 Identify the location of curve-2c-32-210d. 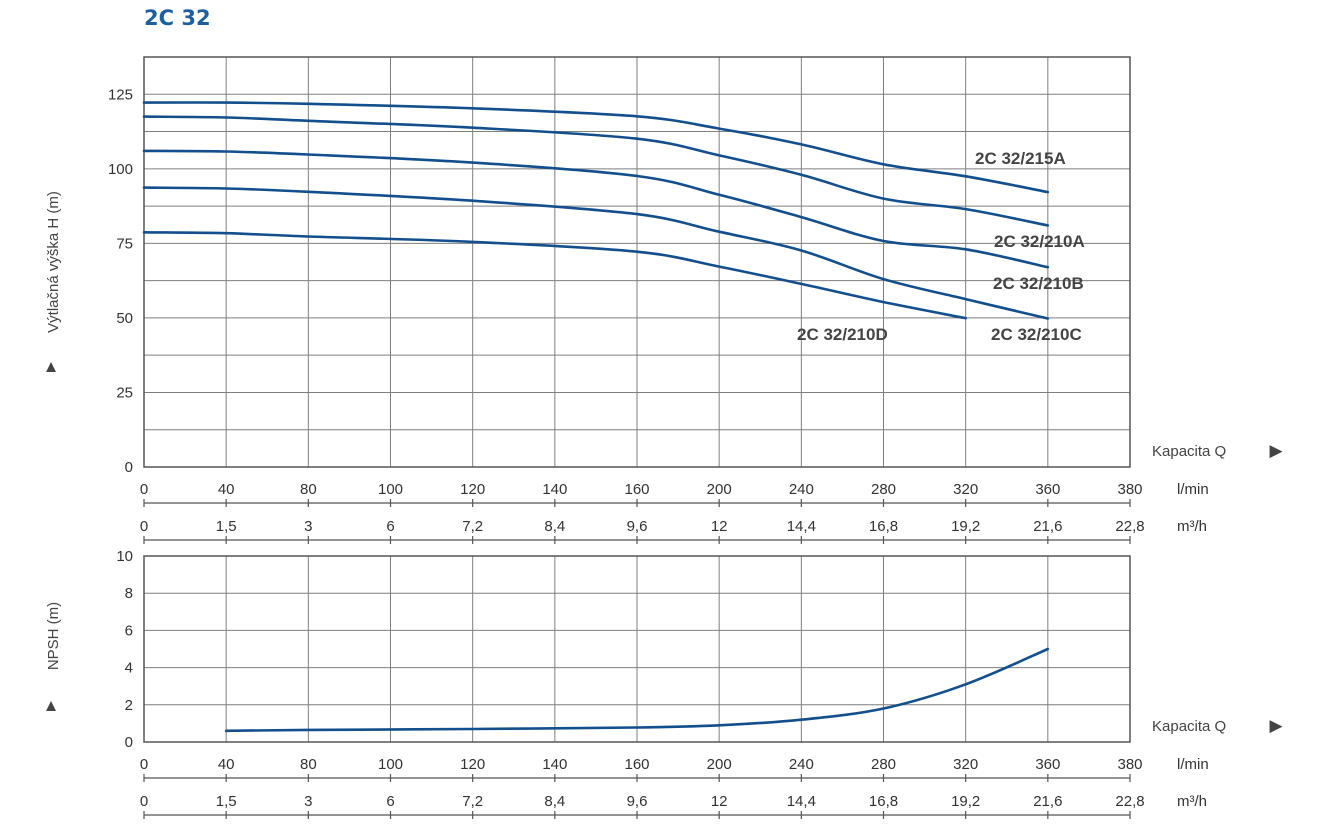
(554, 275).